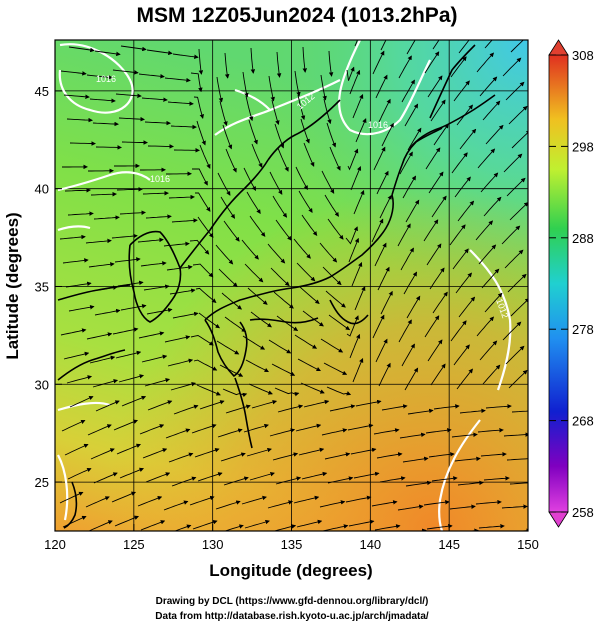 The width and height of the screenshot is (599, 625). What do you see at coordinates (558, 519) in the screenshot?
I see `colorbar-min-arrow` at bounding box center [558, 519].